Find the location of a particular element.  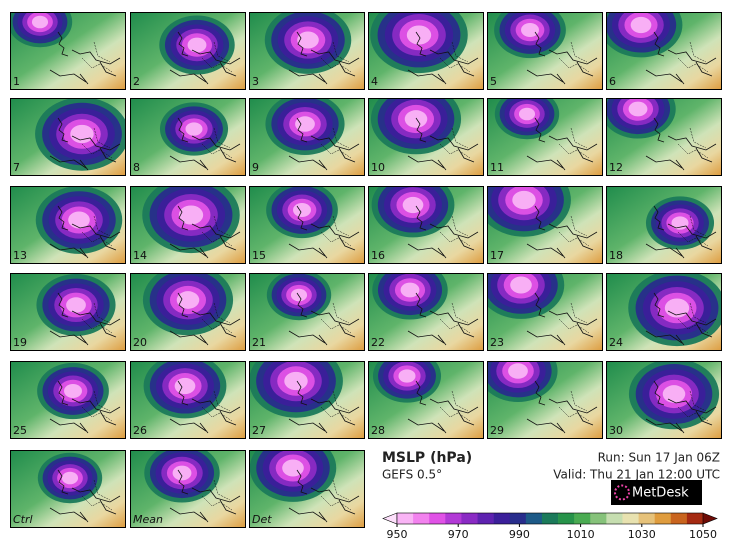

map-panel: Det is located at coordinates (307, 489).